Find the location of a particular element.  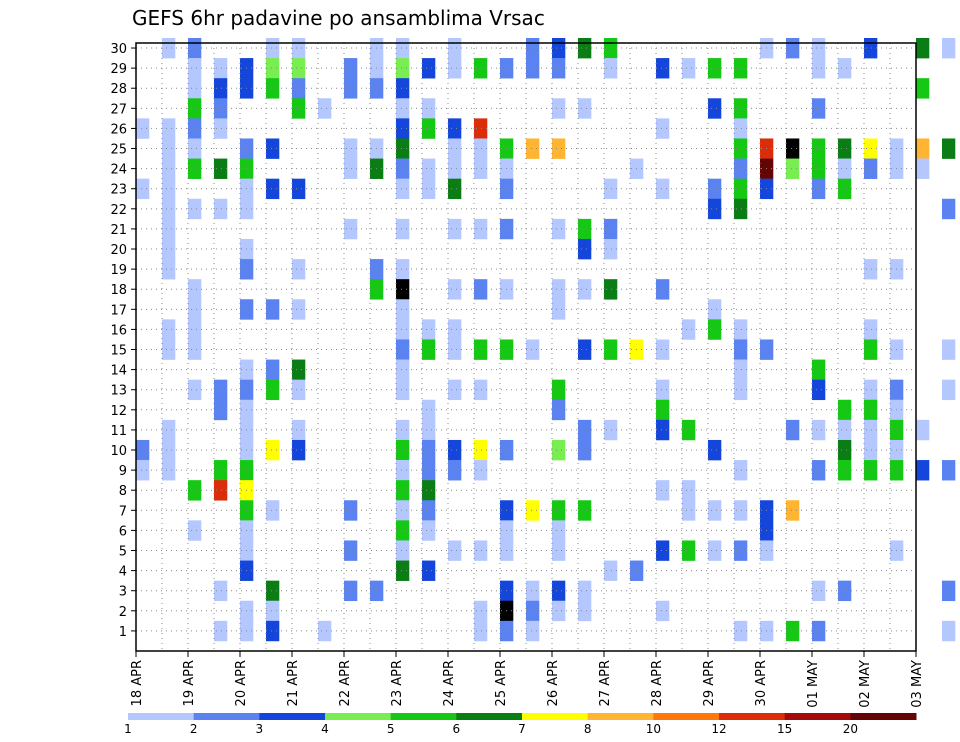

x-tick-label: 21 APR is located at coordinates (293, 683).